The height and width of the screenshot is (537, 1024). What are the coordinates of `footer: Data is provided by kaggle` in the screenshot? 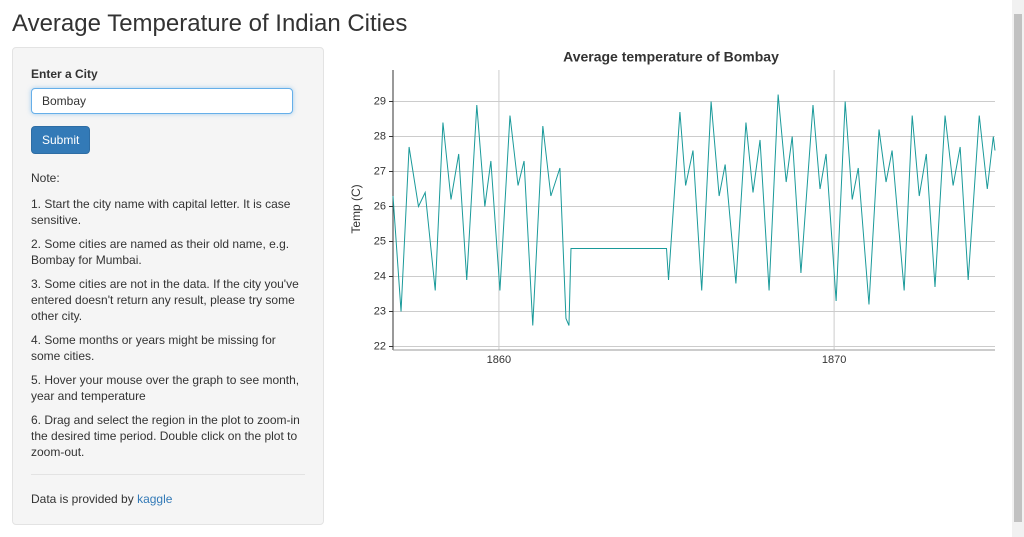 It's located at (168, 499).